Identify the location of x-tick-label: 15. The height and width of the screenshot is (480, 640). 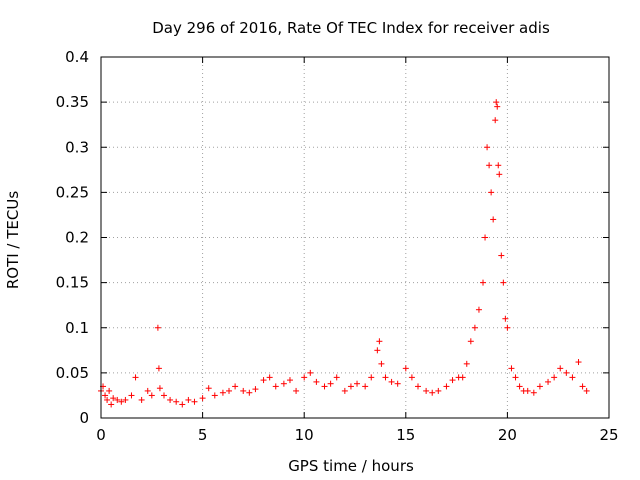
(405, 435).